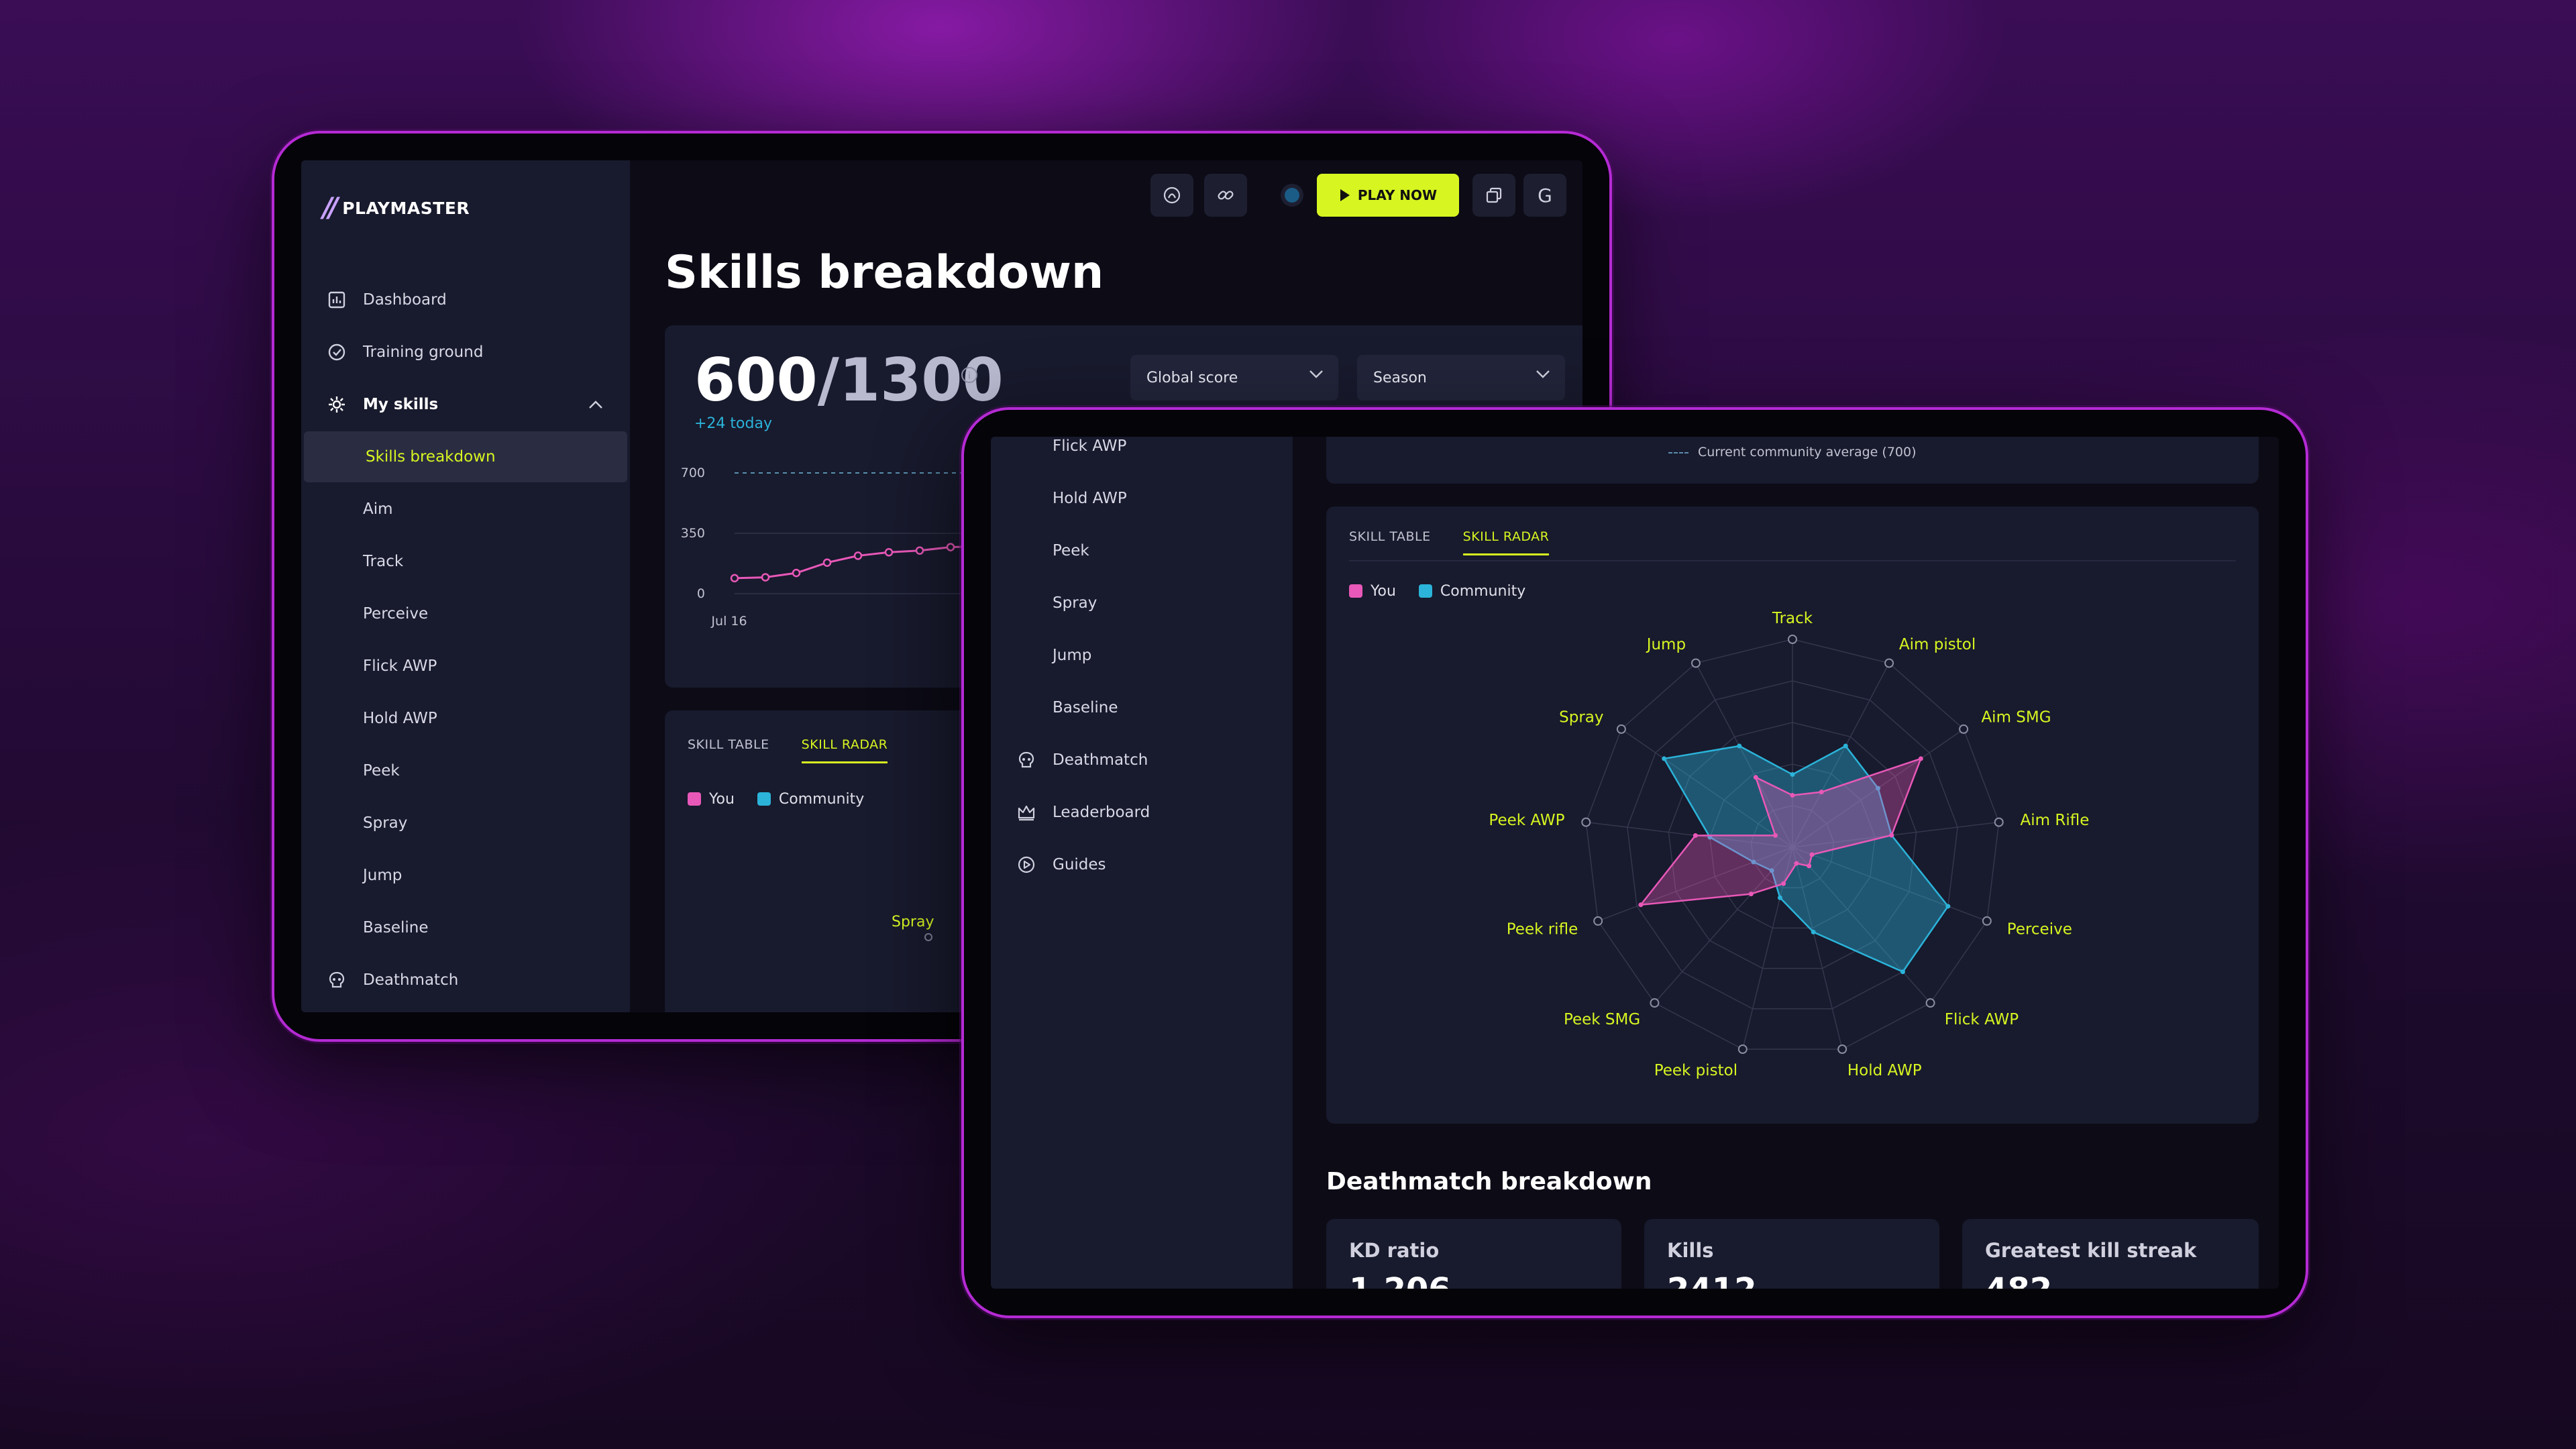 The height and width of the screenshot is (1449, 2576). What do you see at coordinates (1388, 195) in the screenshot?
I see `play-now-button: PLAY NOW` at bounding box center [1388, 195].